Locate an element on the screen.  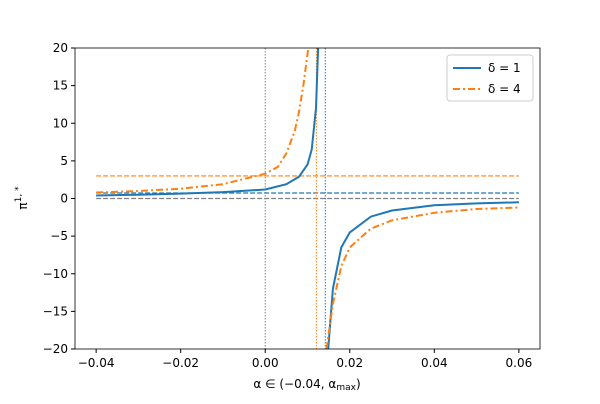
y-tick-label: −5 is located at coordinates (59, 236).